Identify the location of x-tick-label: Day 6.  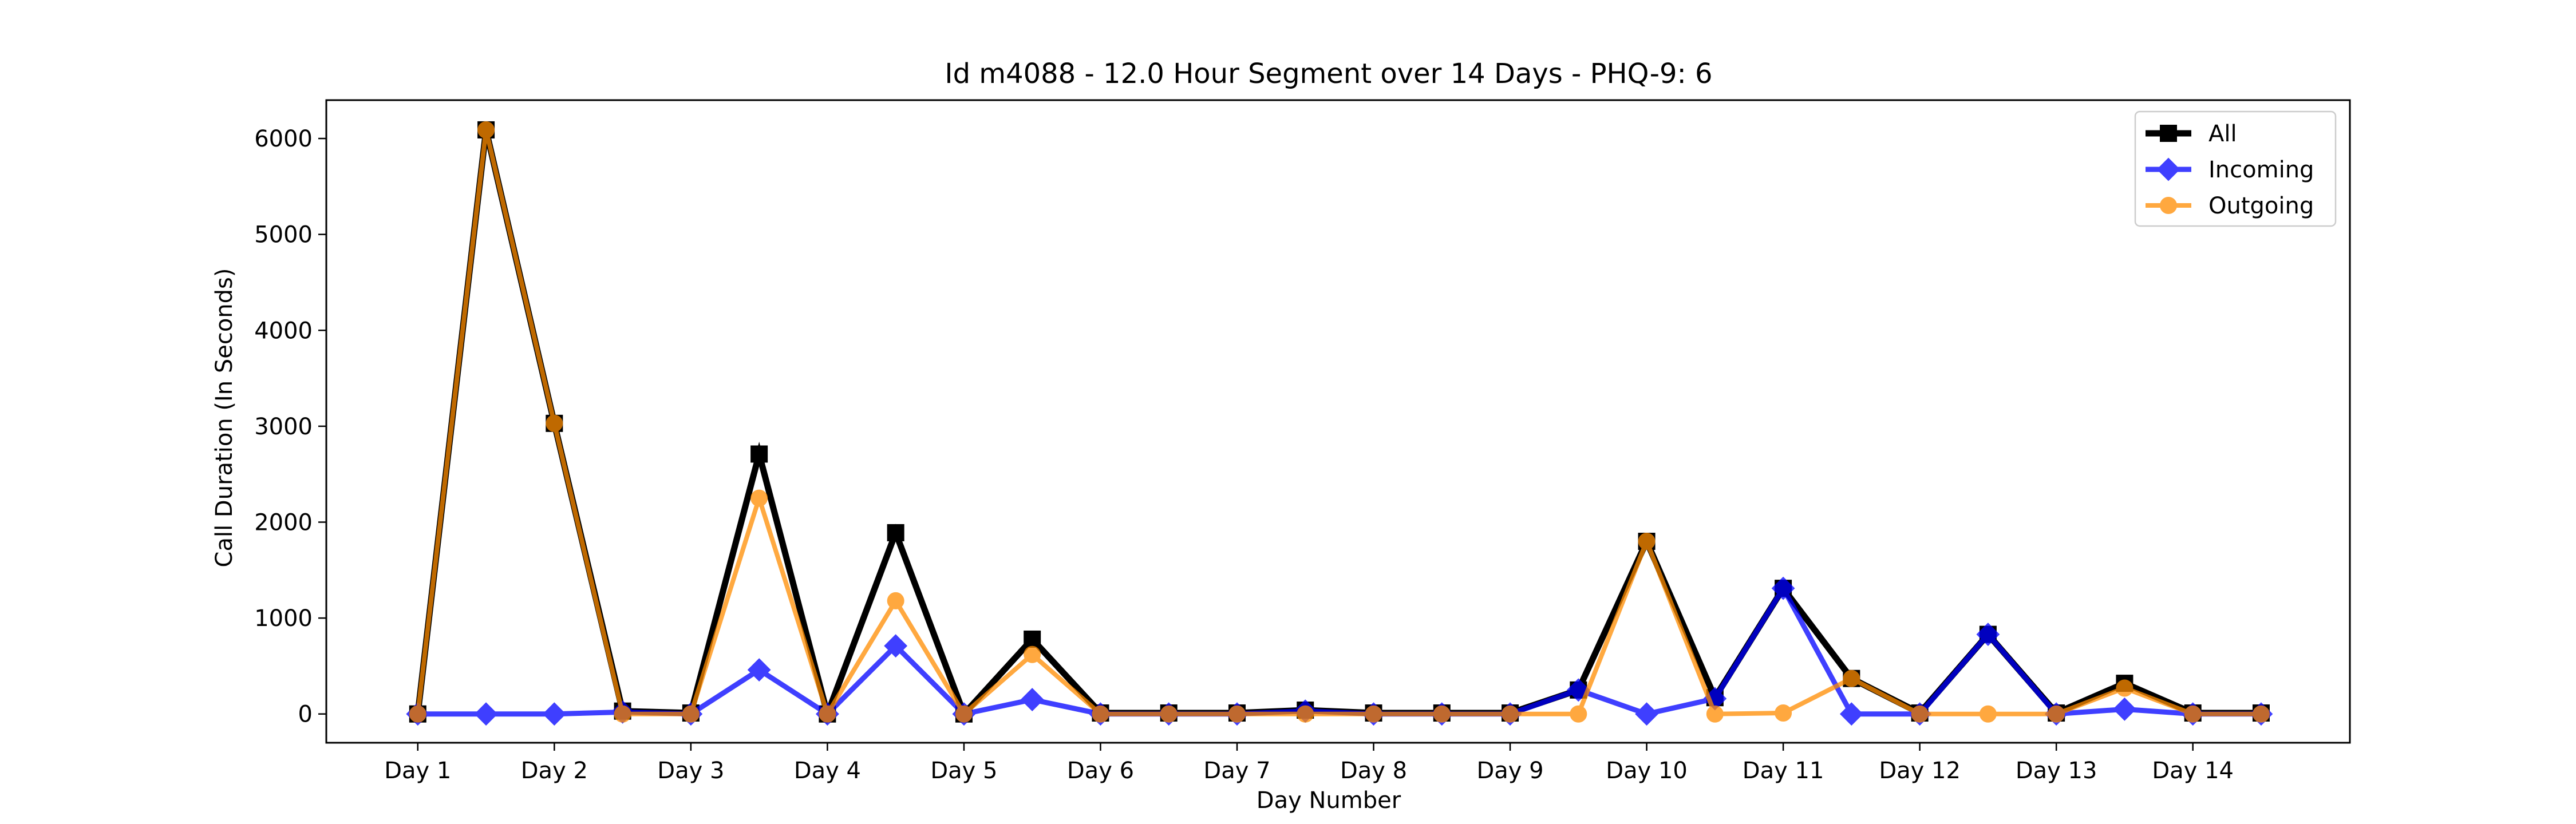
(1100, 771).